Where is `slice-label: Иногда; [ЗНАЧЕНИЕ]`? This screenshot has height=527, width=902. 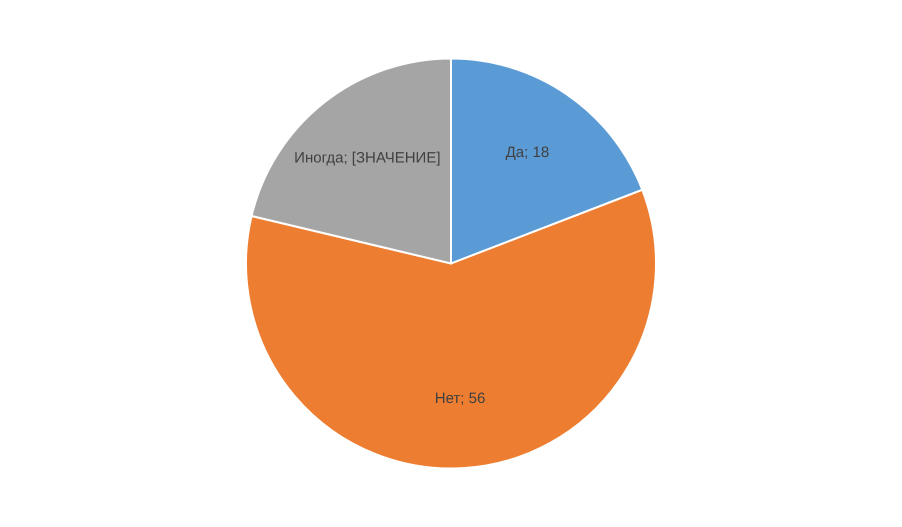 slice-label: Иногда; [ЗНАЧЕНИЕ] is located at coordinates (367, 158).